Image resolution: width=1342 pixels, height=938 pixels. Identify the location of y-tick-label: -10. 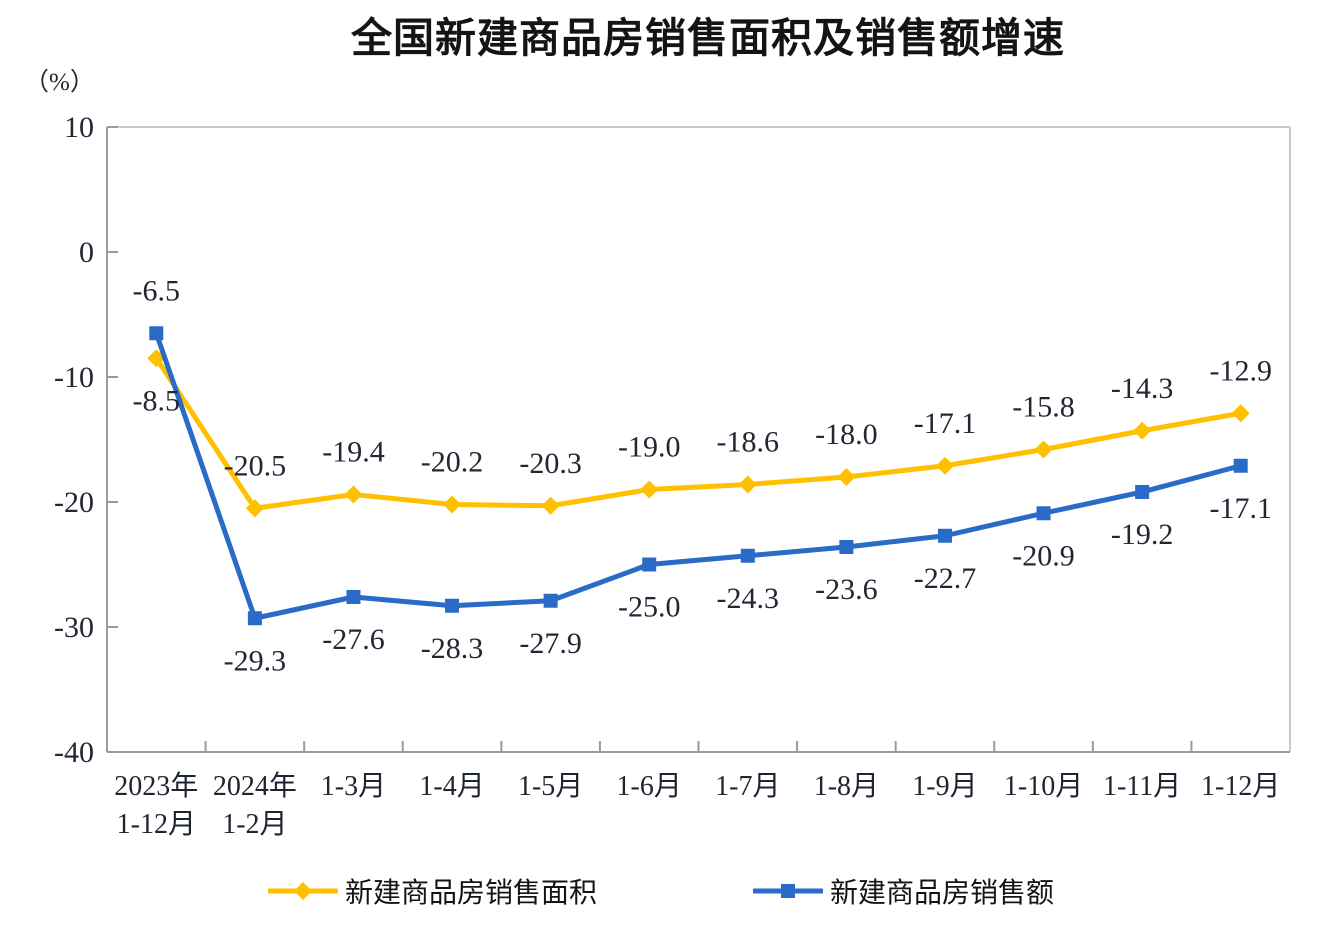
(74, 377).